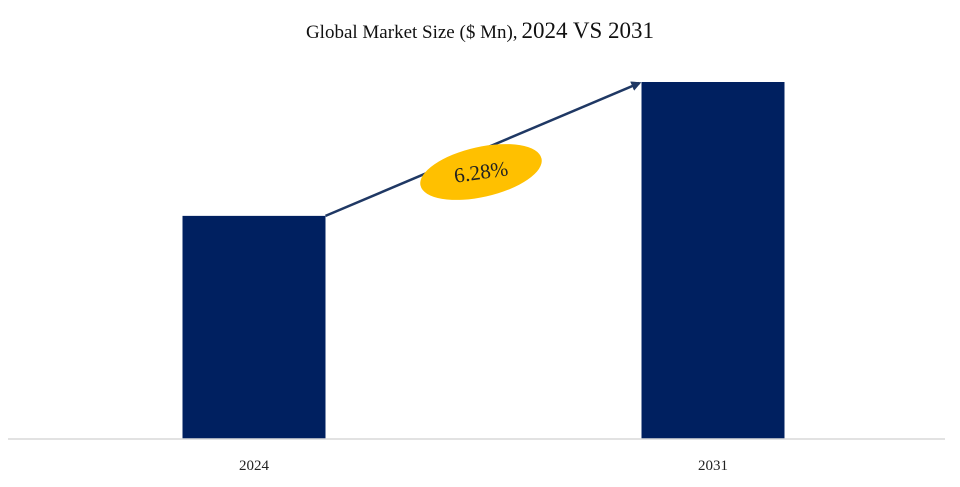 The image size is (960, 487). I want to click on chart-title: Global Market Size ($ Mn), 2024 VS 2031, so click(480, 31).